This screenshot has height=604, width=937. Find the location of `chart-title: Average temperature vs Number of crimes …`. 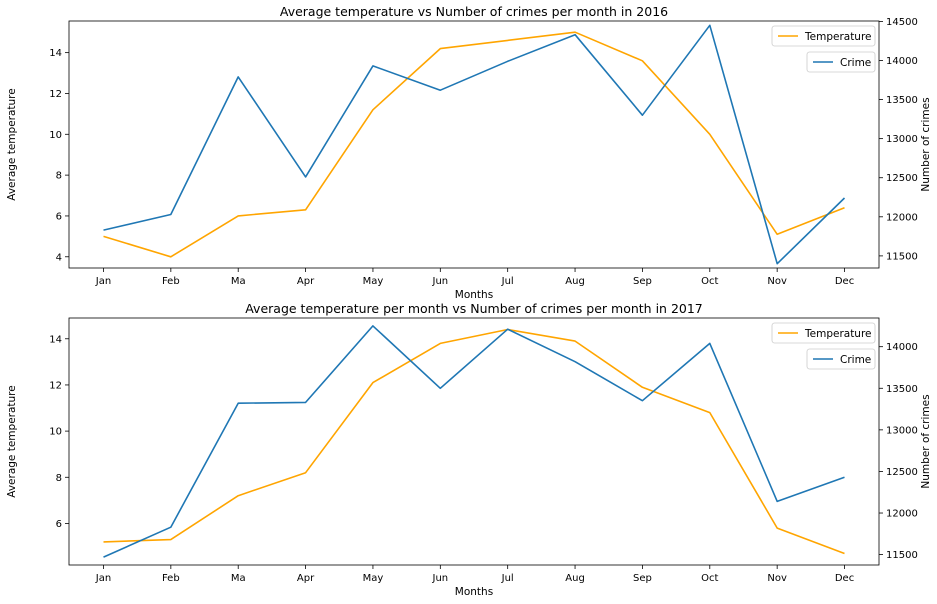

chart-title: Average temperature vs Number of crimes … is located at coordinates (474, 11).